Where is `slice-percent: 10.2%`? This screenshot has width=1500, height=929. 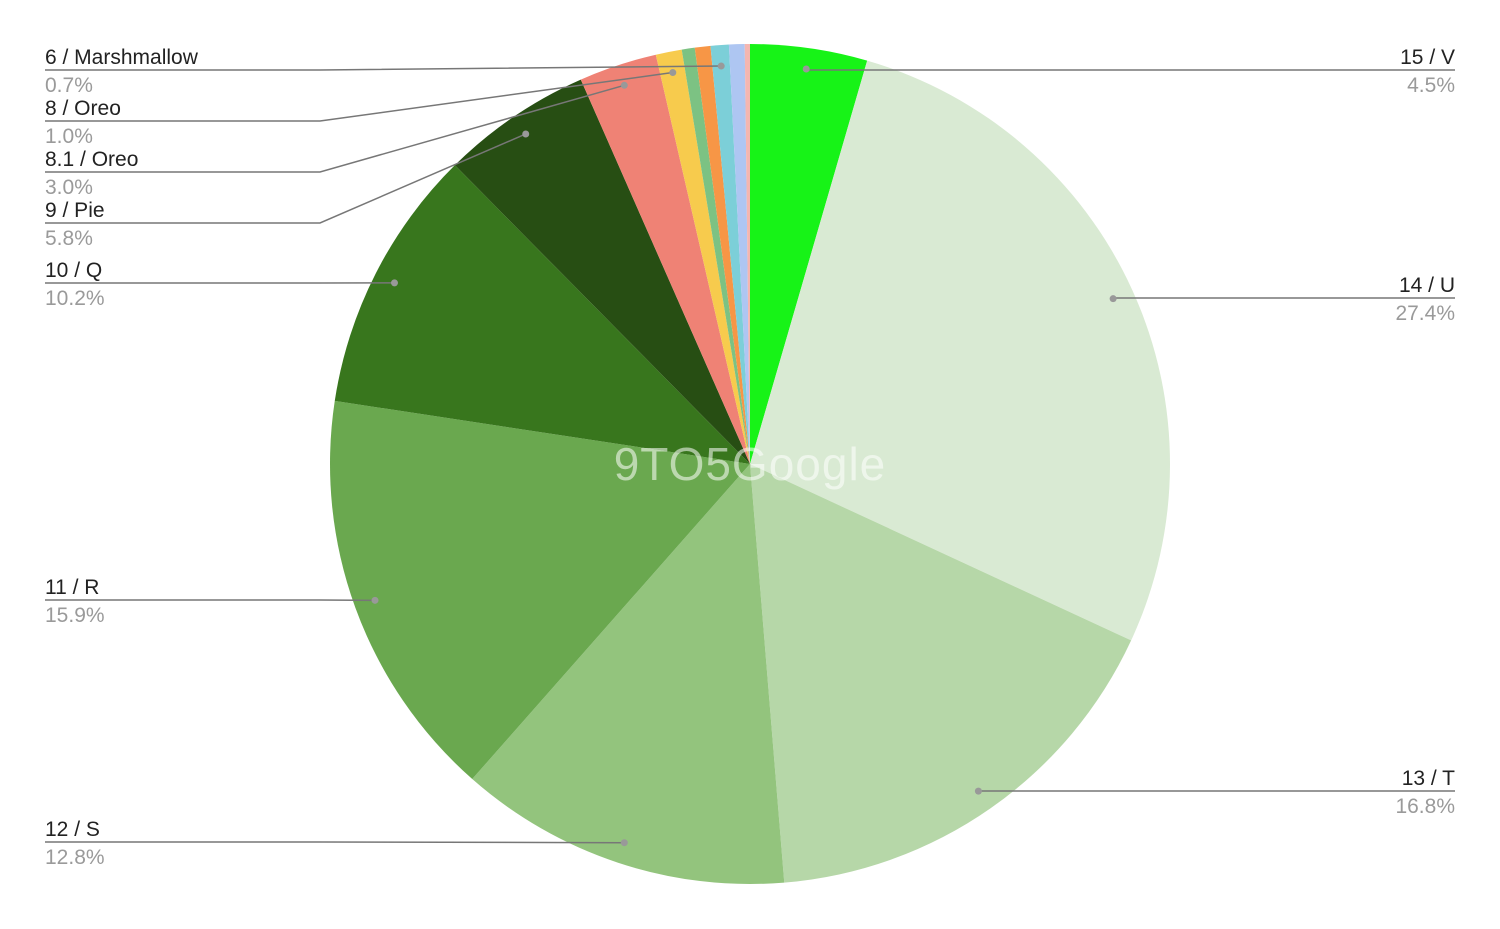 slice-percent: 10.2% is located at coordinates (75, 298).